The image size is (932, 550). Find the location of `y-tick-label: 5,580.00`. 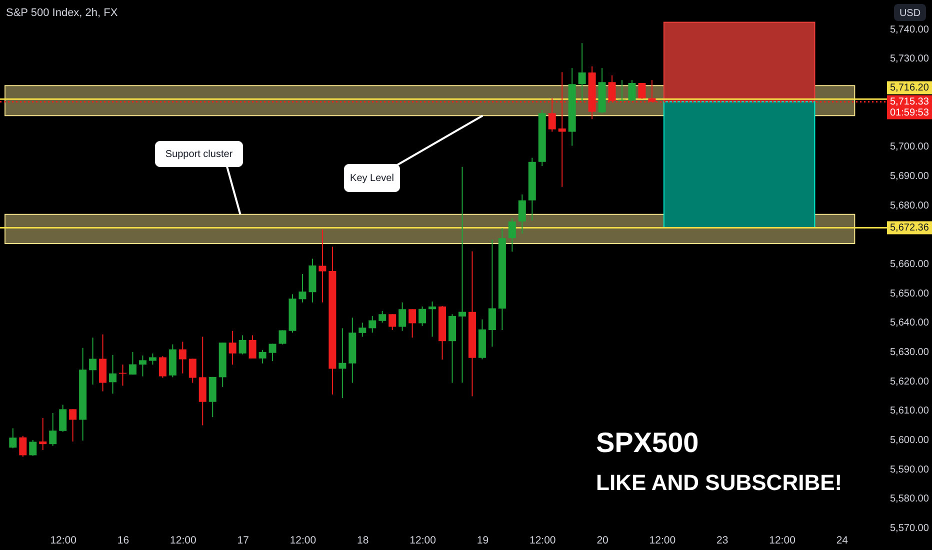

y-tick-label: 5,580.00 is located at coordinates (910, 499).